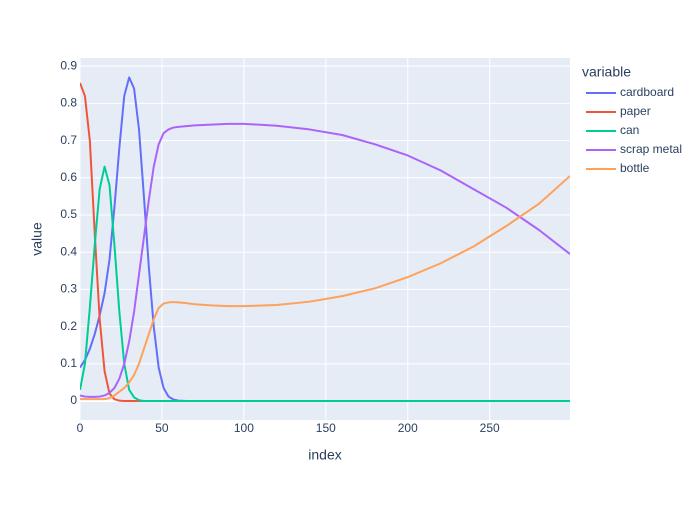 This screenshot has width=700, height=505. I want to click on x-tick-label: 250, so click(490, 428).